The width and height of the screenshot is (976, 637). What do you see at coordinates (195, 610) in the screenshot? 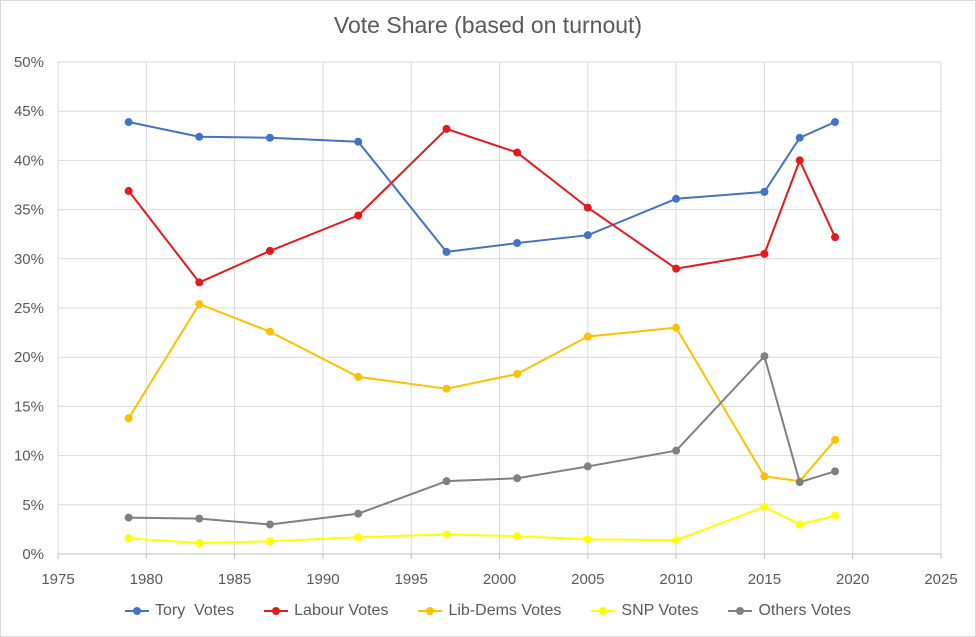
I see `legend-label: Tory Votes` at bounding box center [195, 610].